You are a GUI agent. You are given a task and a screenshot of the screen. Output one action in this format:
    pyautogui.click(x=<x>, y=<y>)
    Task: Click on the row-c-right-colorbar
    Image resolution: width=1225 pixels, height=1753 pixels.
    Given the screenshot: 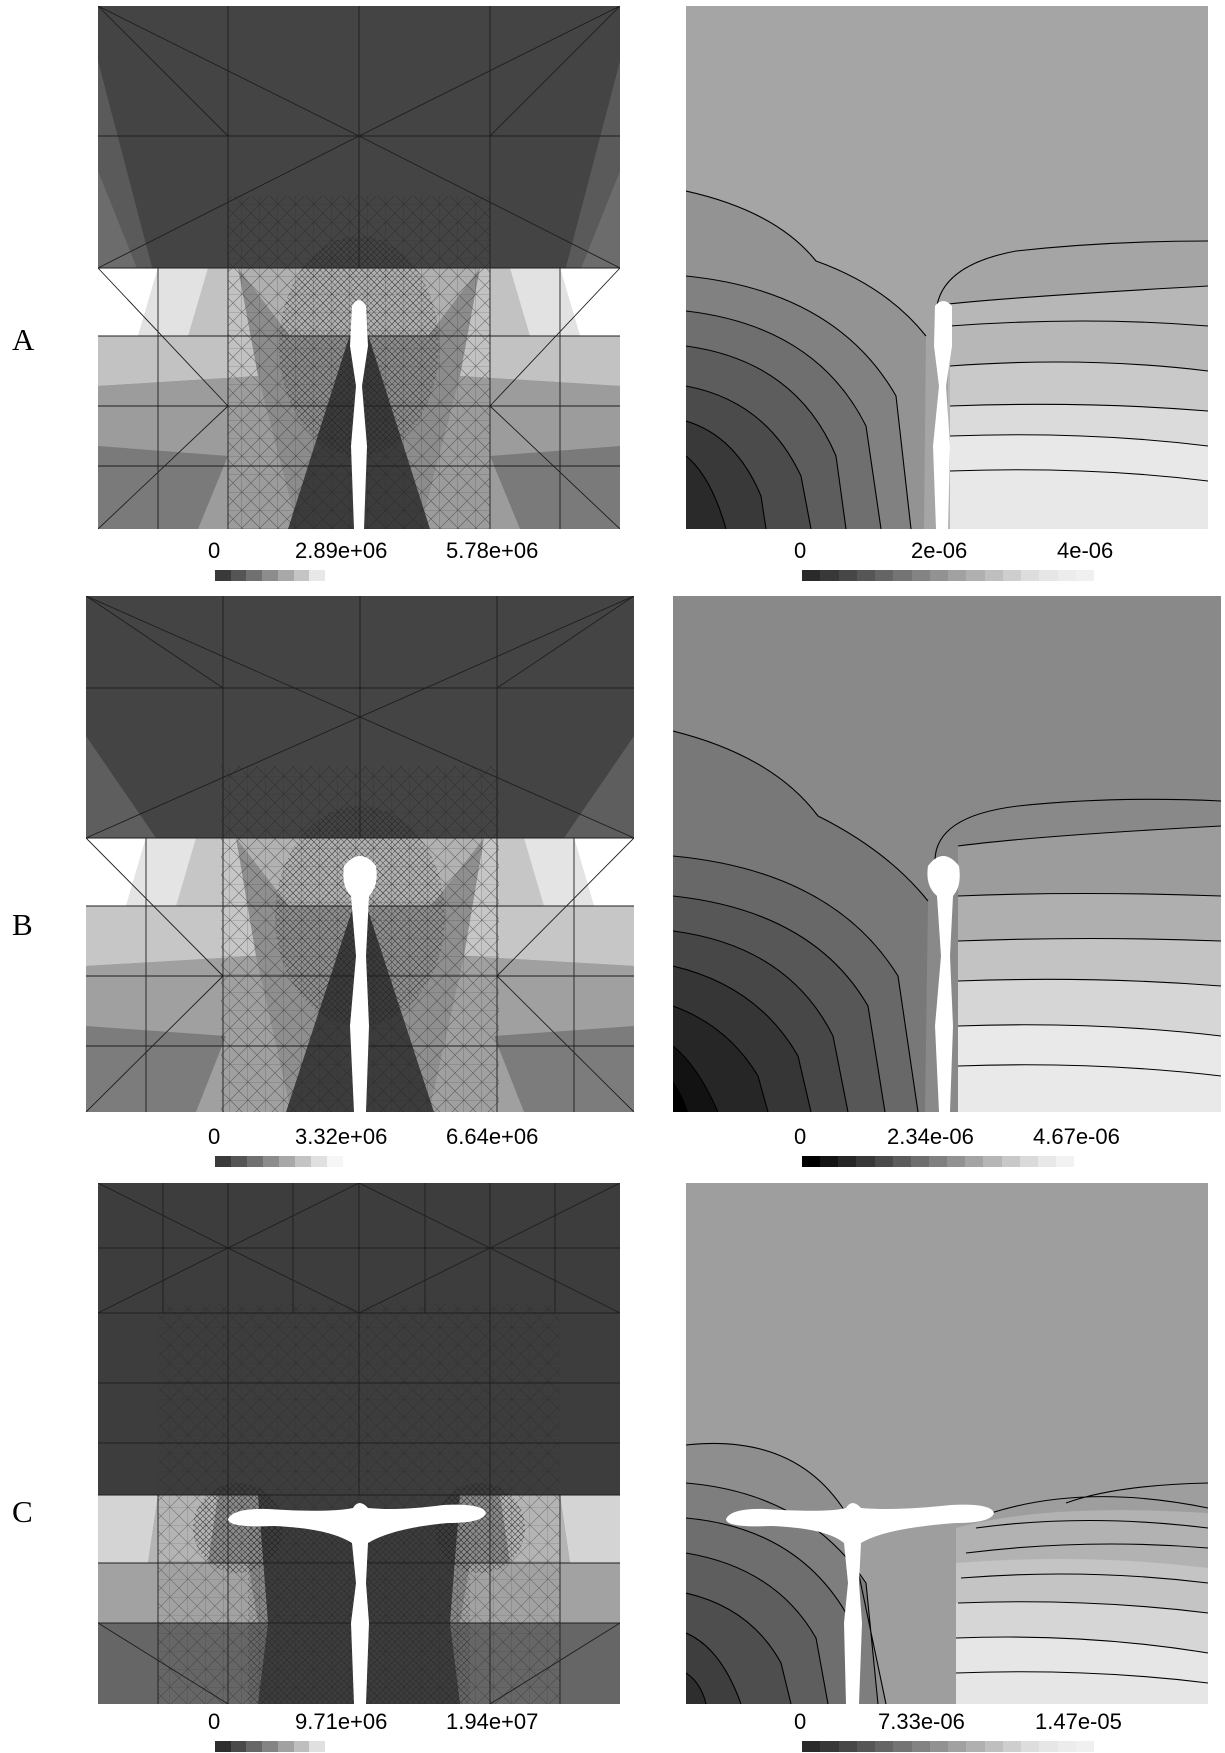 What is the action you would take?
    pyautogui.click(x=948, y=1746)
    